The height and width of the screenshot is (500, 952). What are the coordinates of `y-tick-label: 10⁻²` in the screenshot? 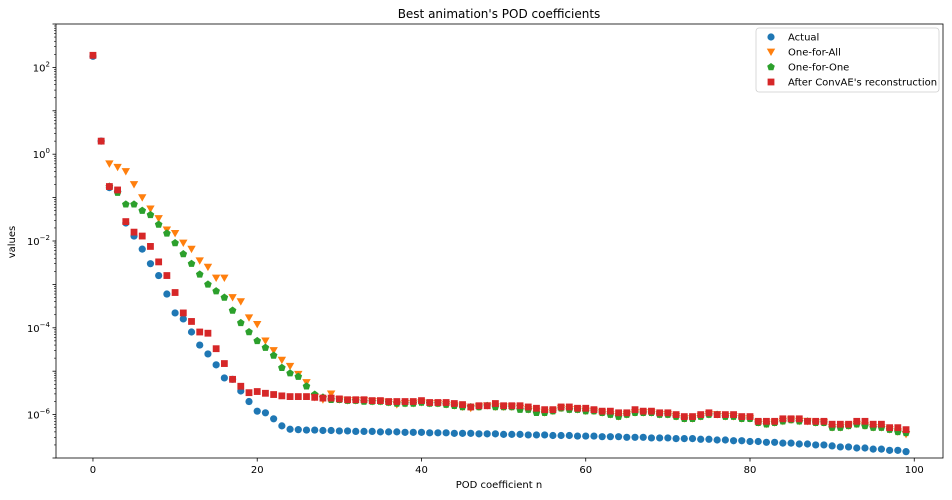 It's located at (38, 241).